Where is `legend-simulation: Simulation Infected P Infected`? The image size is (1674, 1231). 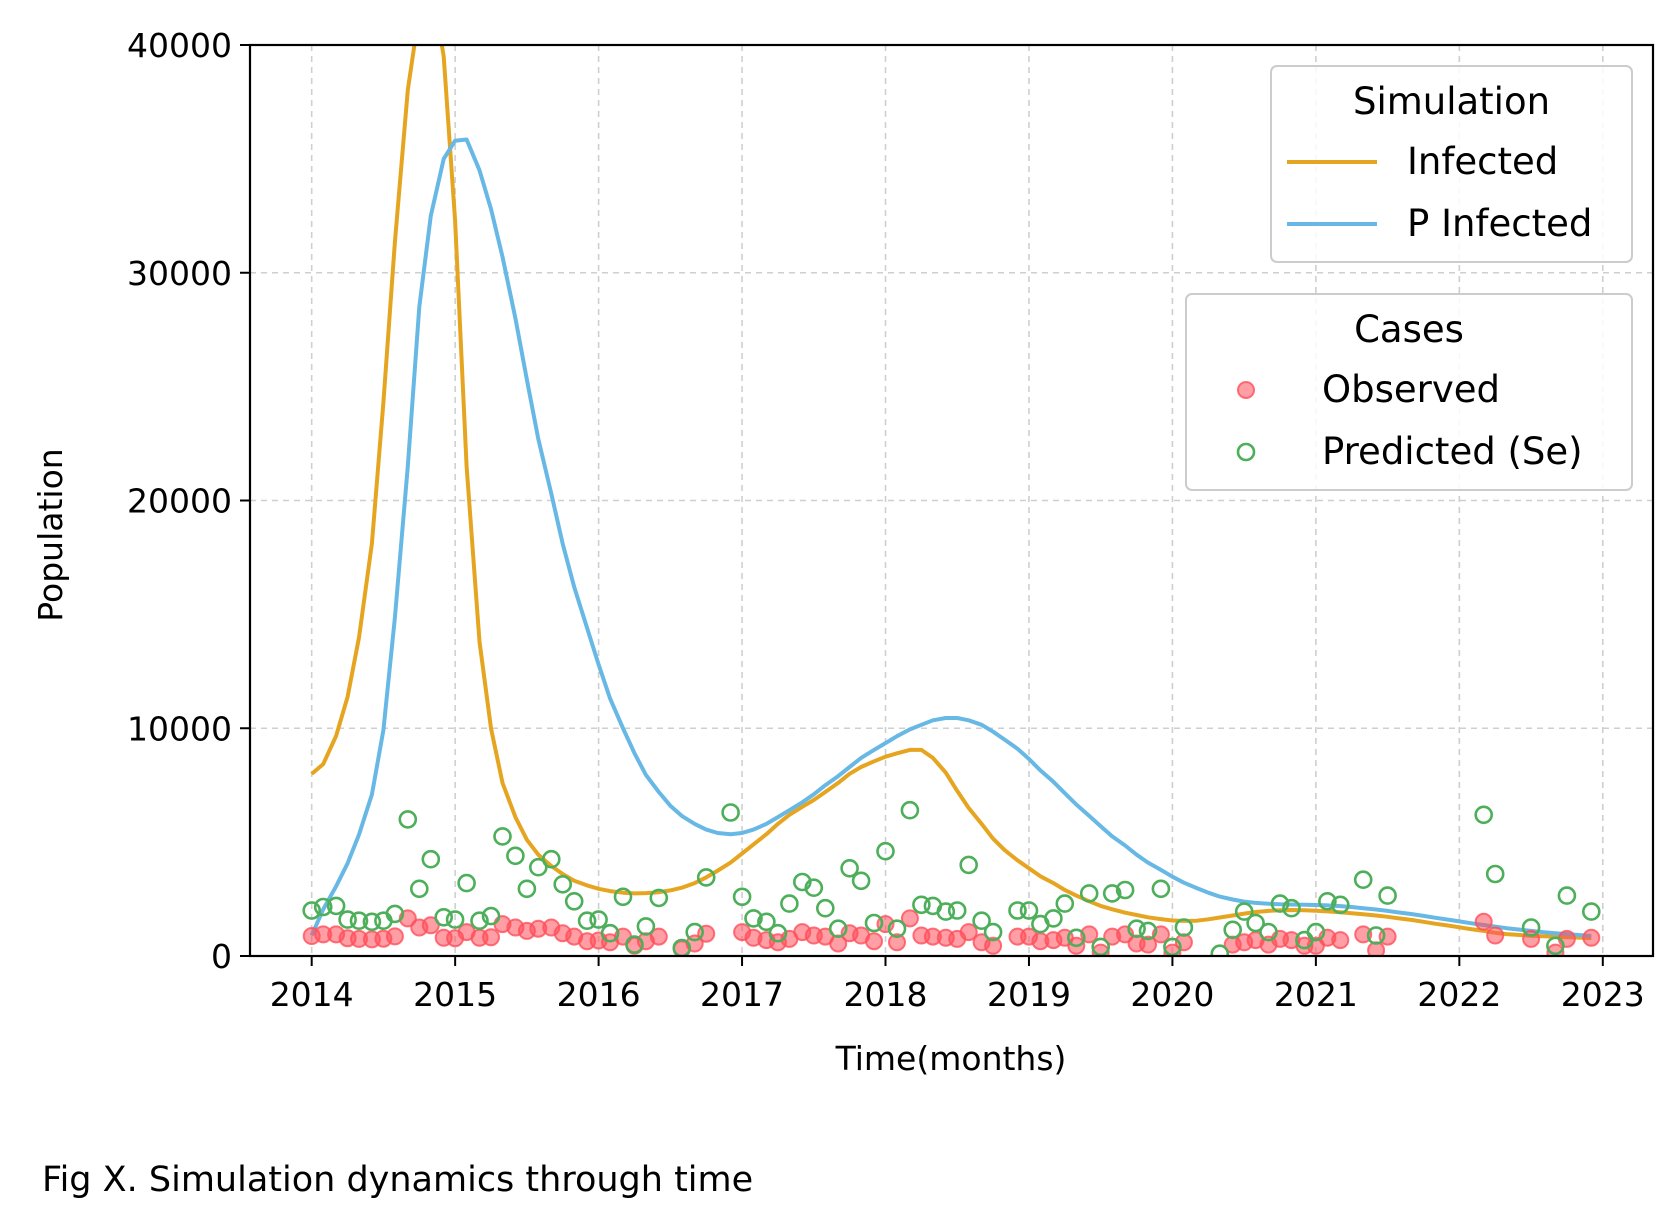
legend-simulation: Simulation Infected P Infected is located at coordinates (1451, 164).